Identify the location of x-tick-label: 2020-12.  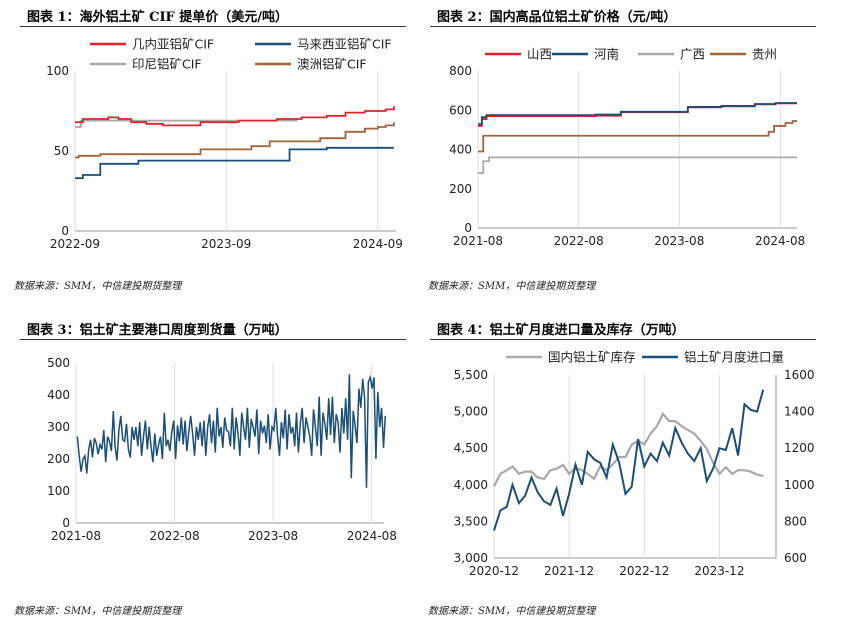
(494, 571).